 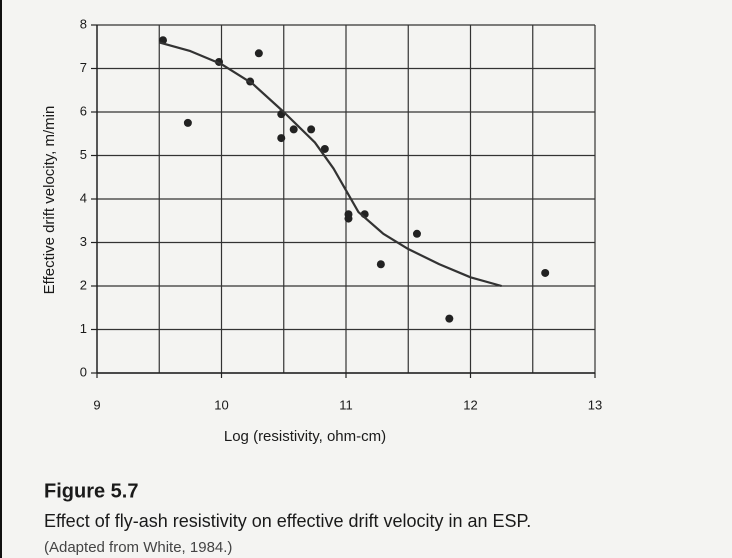 I want to click on y-tick-label: 2, so click(x=83, y=284).